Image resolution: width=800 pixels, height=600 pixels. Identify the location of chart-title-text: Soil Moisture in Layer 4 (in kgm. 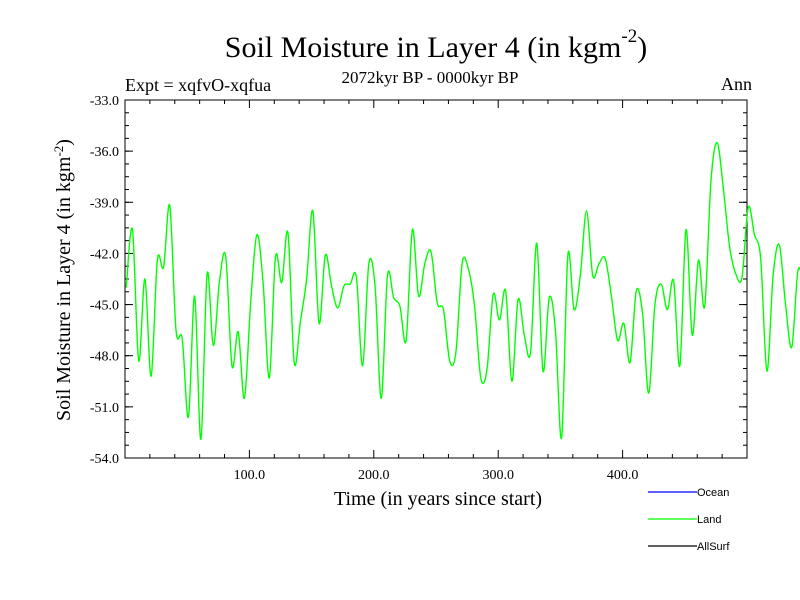
(423, 47).